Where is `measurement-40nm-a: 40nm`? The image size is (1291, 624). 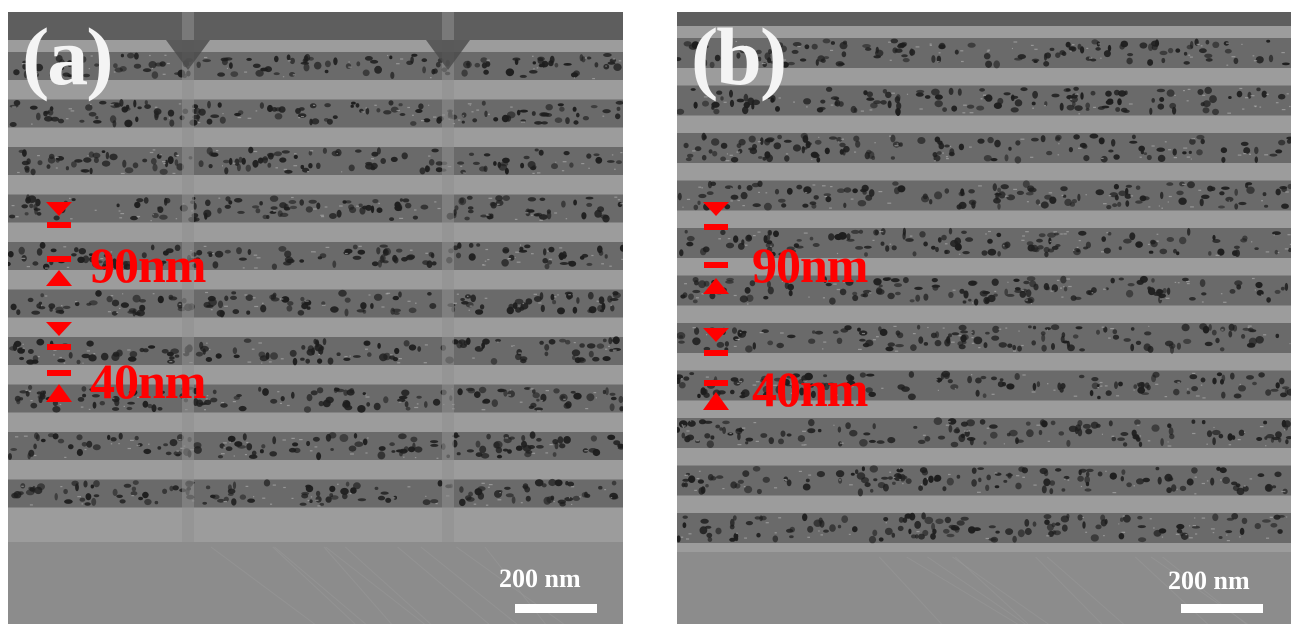
measurement-40nm-a: 40nm is located at coordinates (147, 381).